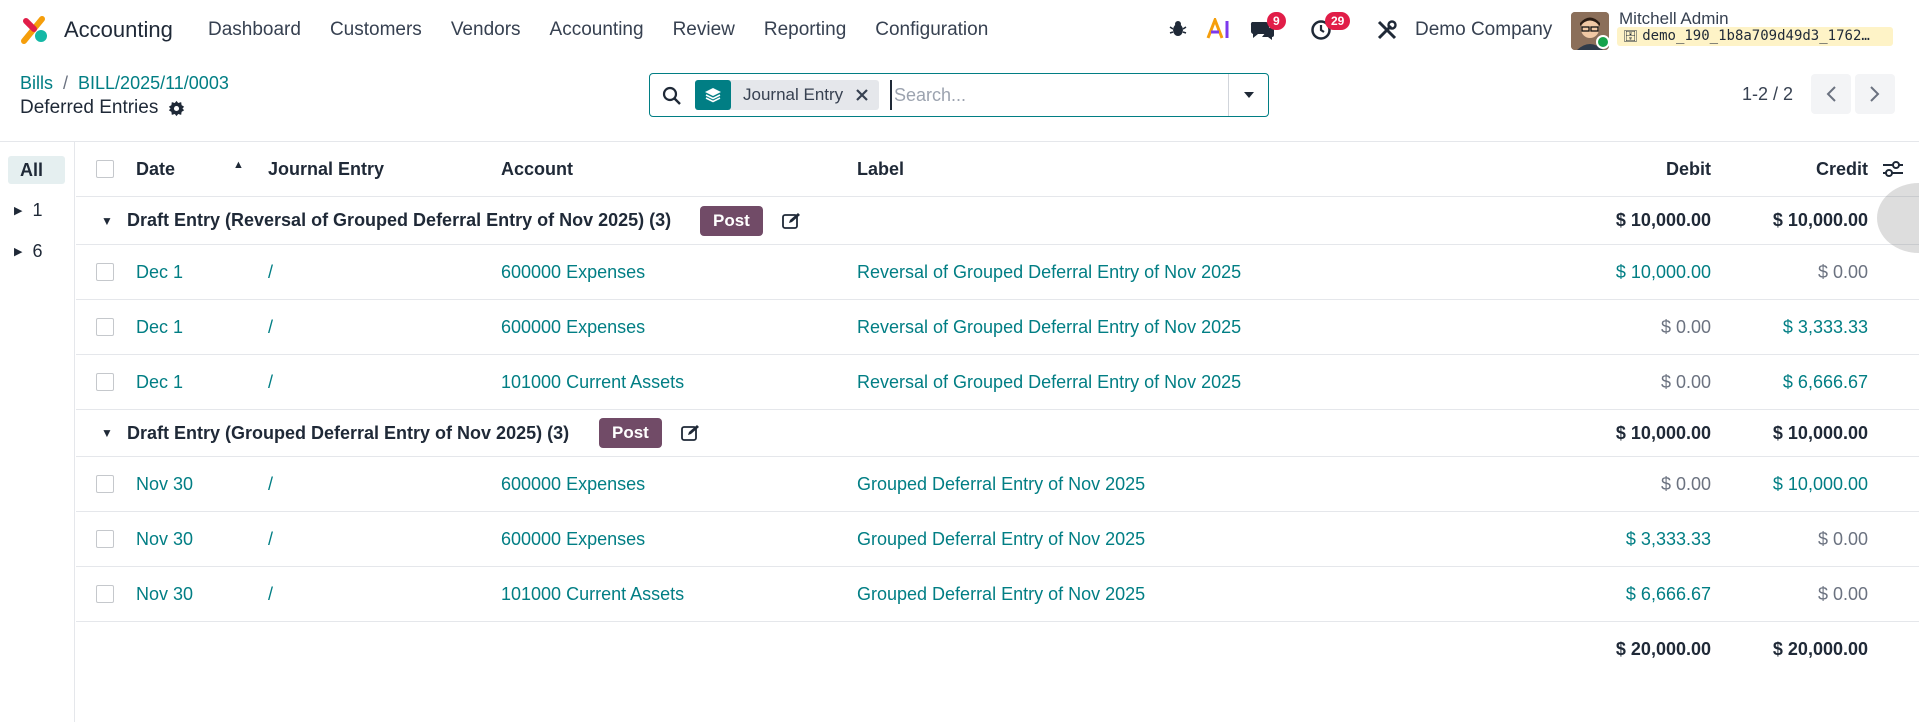  Describe the element at coordinates (703, 29) in the screenshot. I see `menu-review: Review` at that location.